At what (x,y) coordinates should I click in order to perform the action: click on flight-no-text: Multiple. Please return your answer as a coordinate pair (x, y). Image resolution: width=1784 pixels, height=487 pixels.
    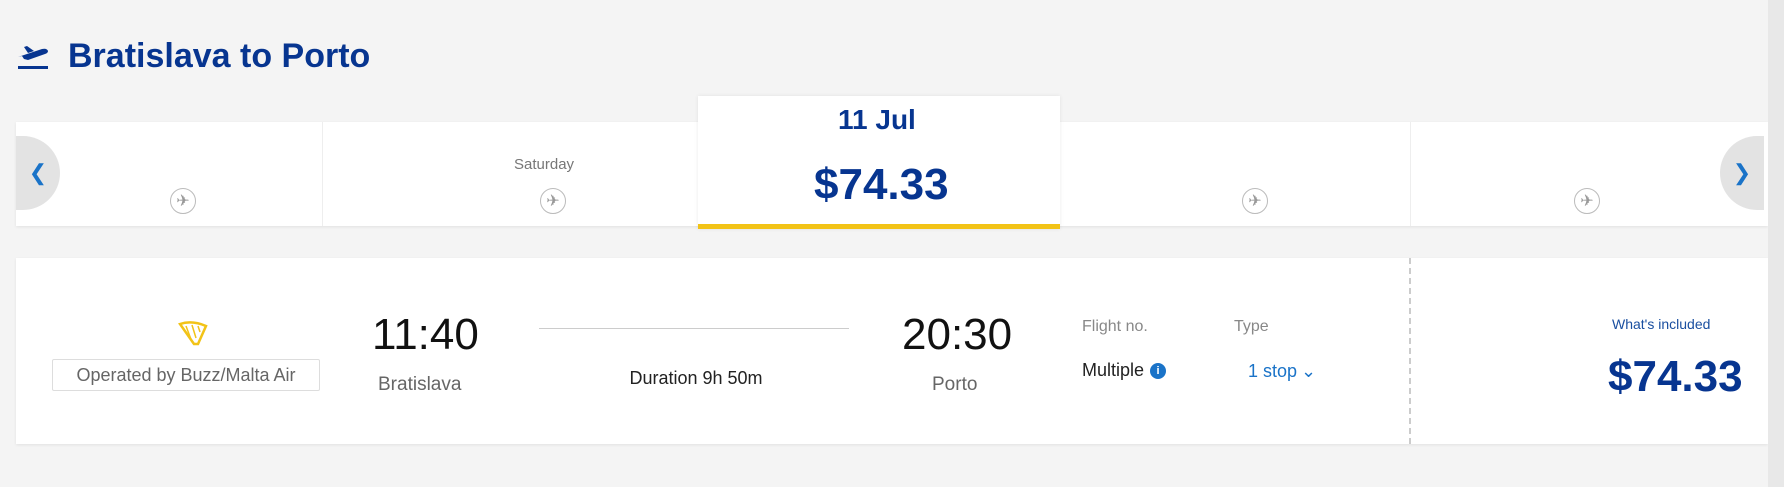
    Looking at the image, I should click on (1113, 370).